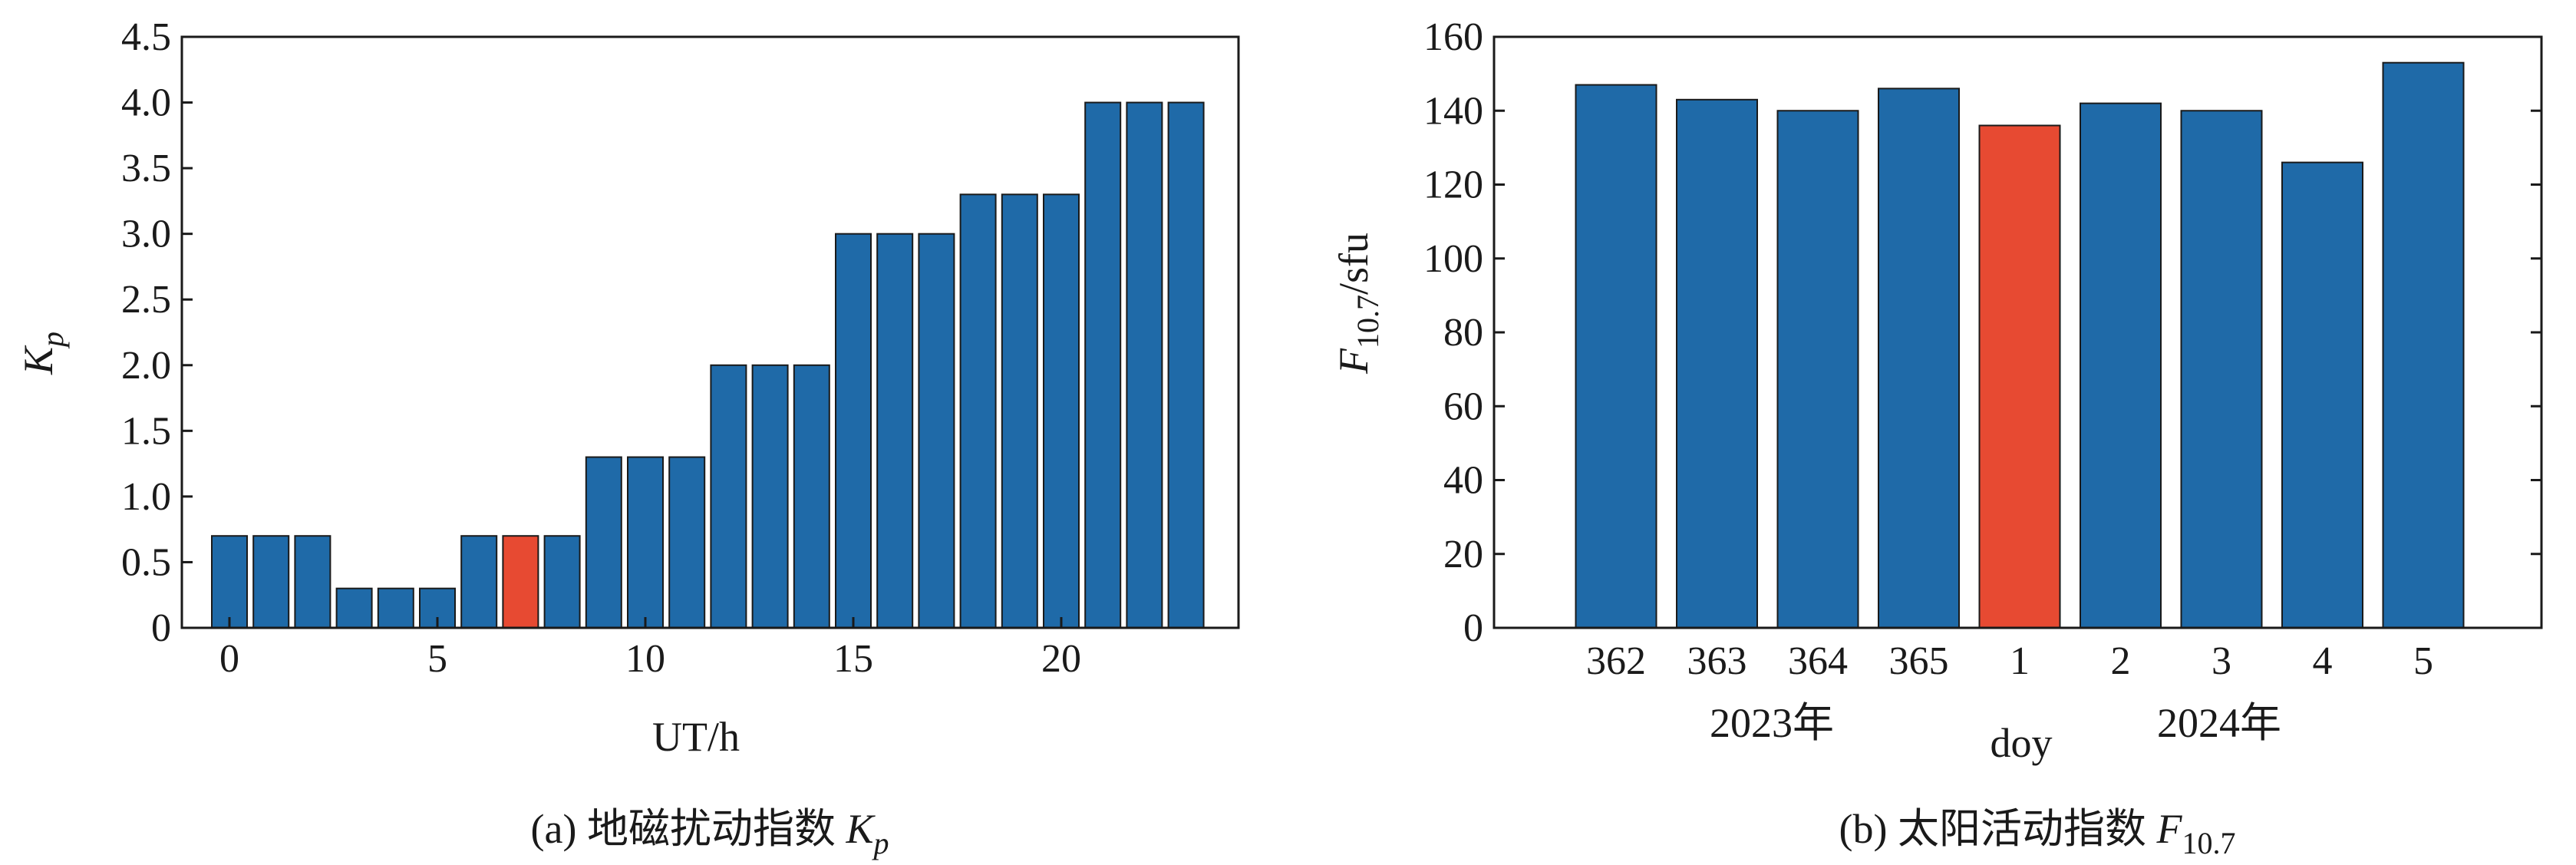 The image size is (2576, 865). I want to click on f107-y-tick-label: 0, so click(1473, 628).